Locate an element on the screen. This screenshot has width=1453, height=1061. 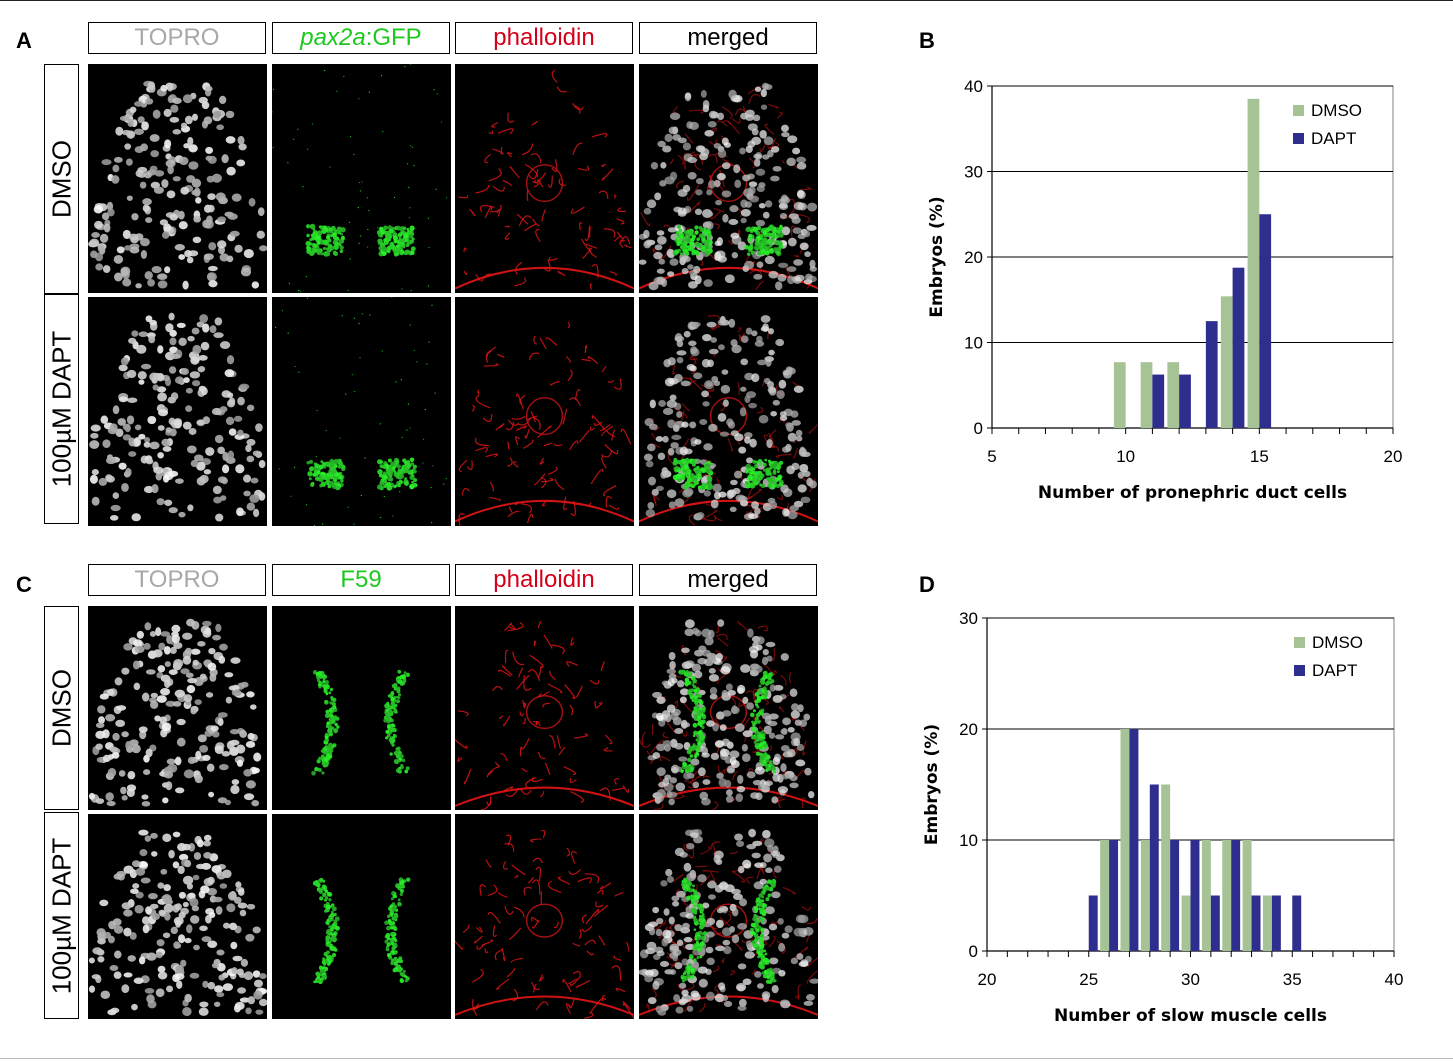
x-tick-label: 30 is located at coordinates (1190, 979).